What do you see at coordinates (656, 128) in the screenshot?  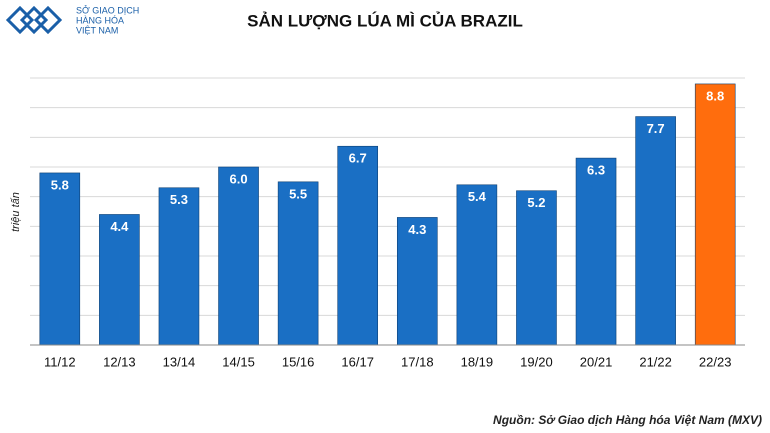 I see `value-label: 7.7` at bounding box center [656, 128].